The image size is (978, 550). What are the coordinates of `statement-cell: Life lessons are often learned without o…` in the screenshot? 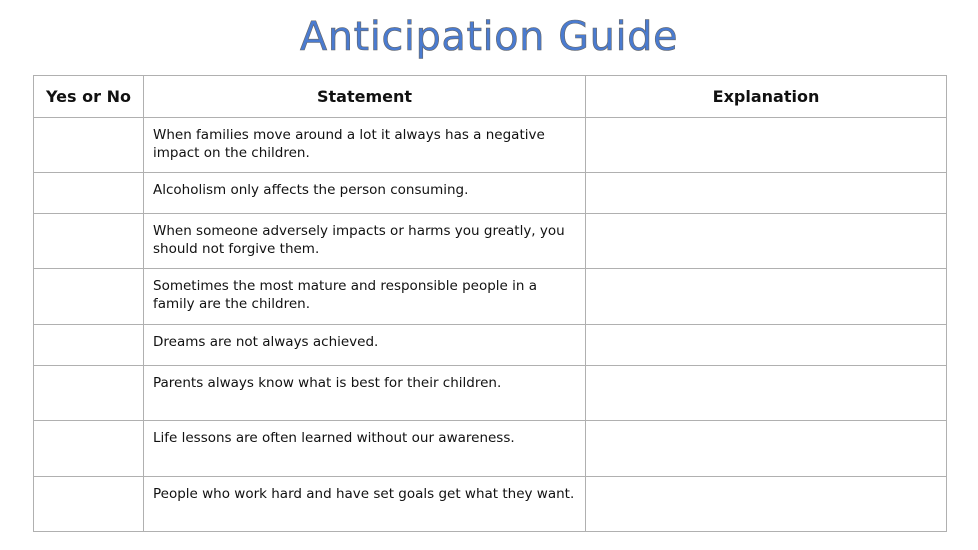 It's located at (364, 448).